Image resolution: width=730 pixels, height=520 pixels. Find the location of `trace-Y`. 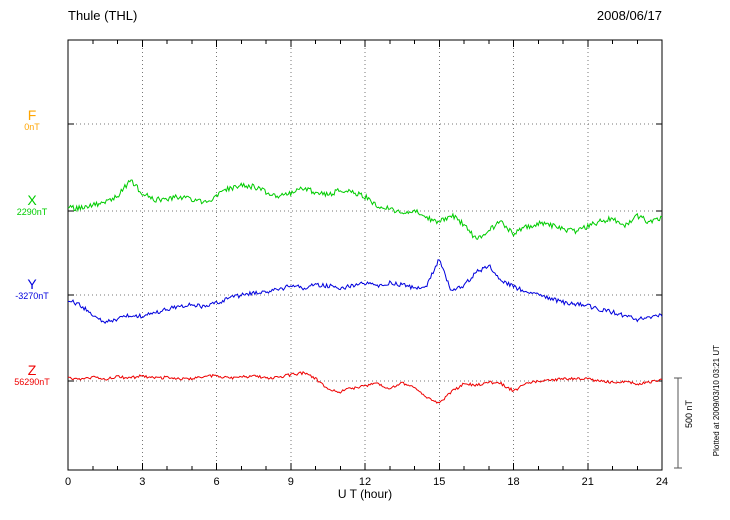

trace-Y is located at coordinates (365, 292).